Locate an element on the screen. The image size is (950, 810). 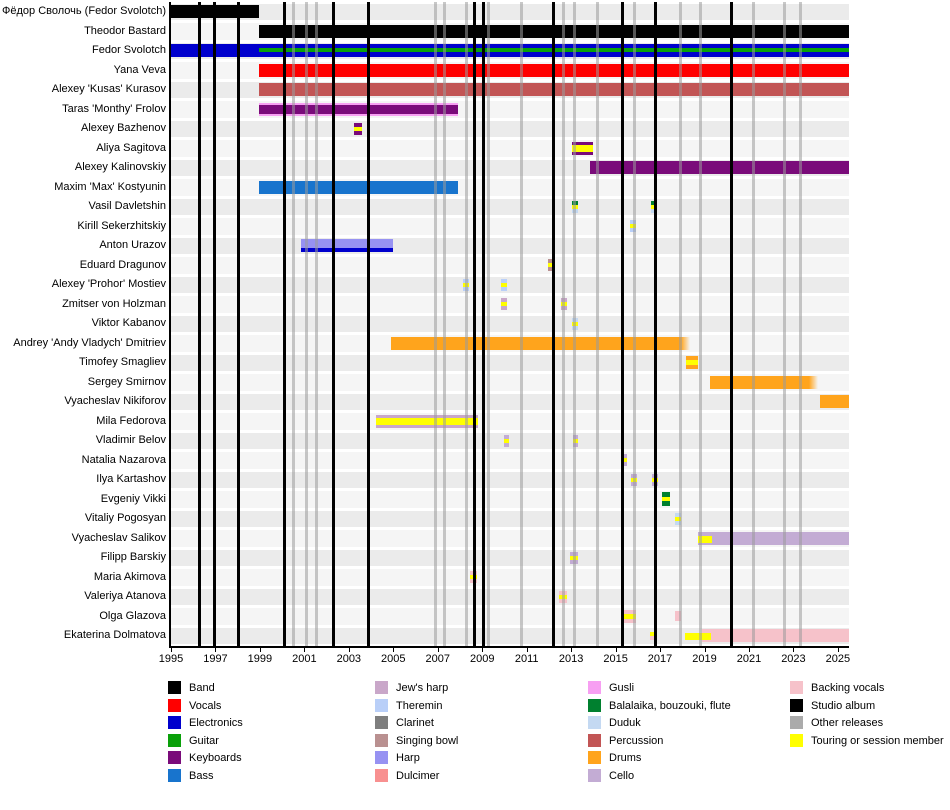
row-label: Viktor Kabanov is located at coordinates (128, 323).